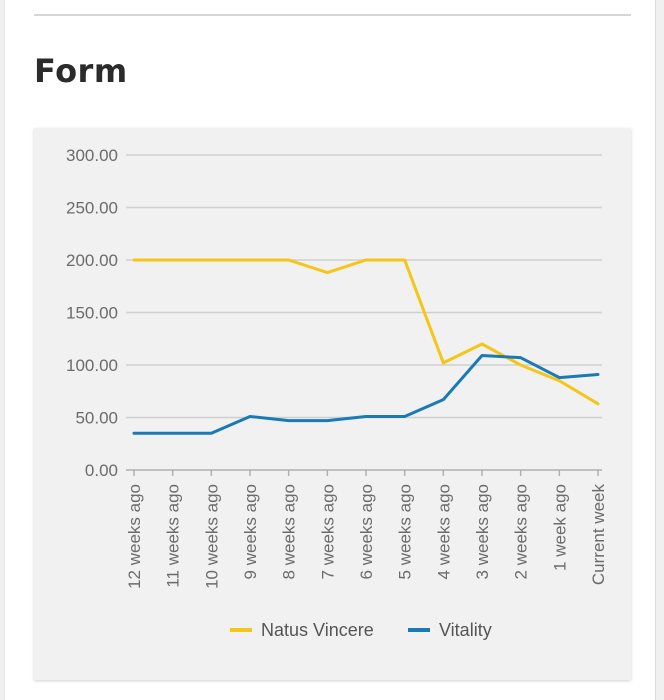  Describe the element at coordinates (211, 536) in the screenshot. I see `x-tick-label: 10 weeks ago` at that location.